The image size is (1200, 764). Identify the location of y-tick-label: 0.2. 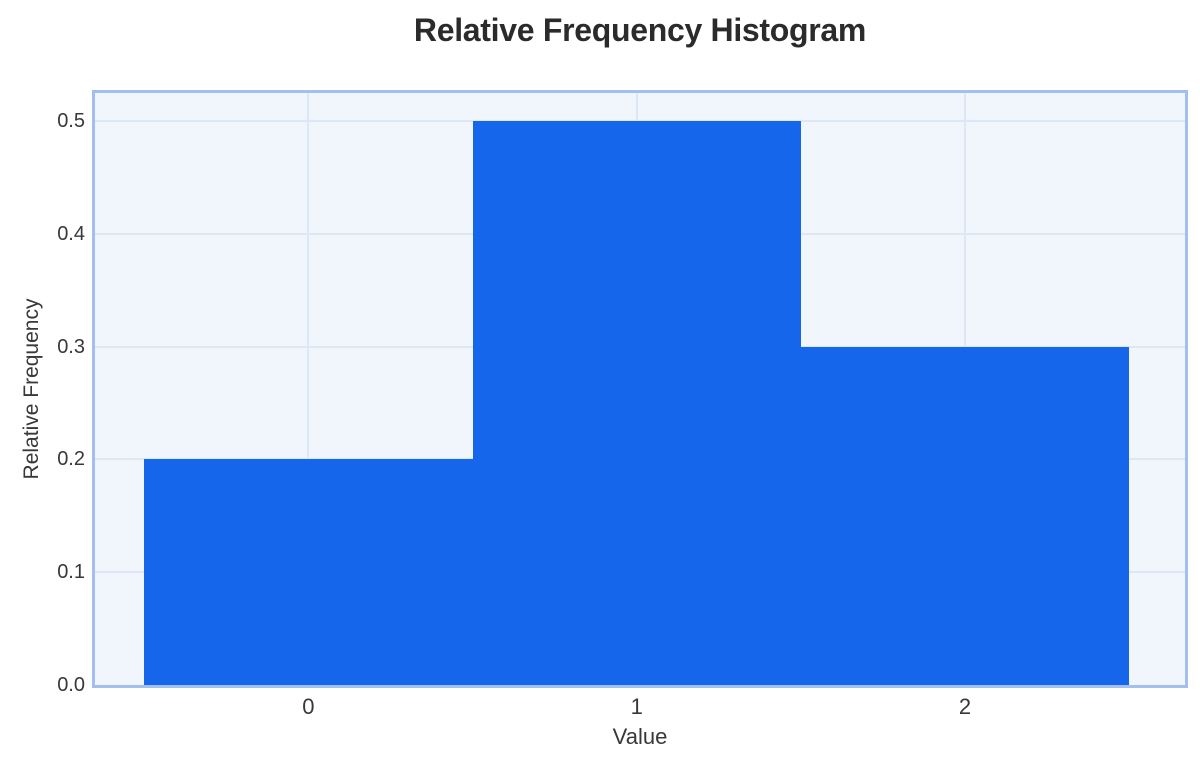
(71, 459).